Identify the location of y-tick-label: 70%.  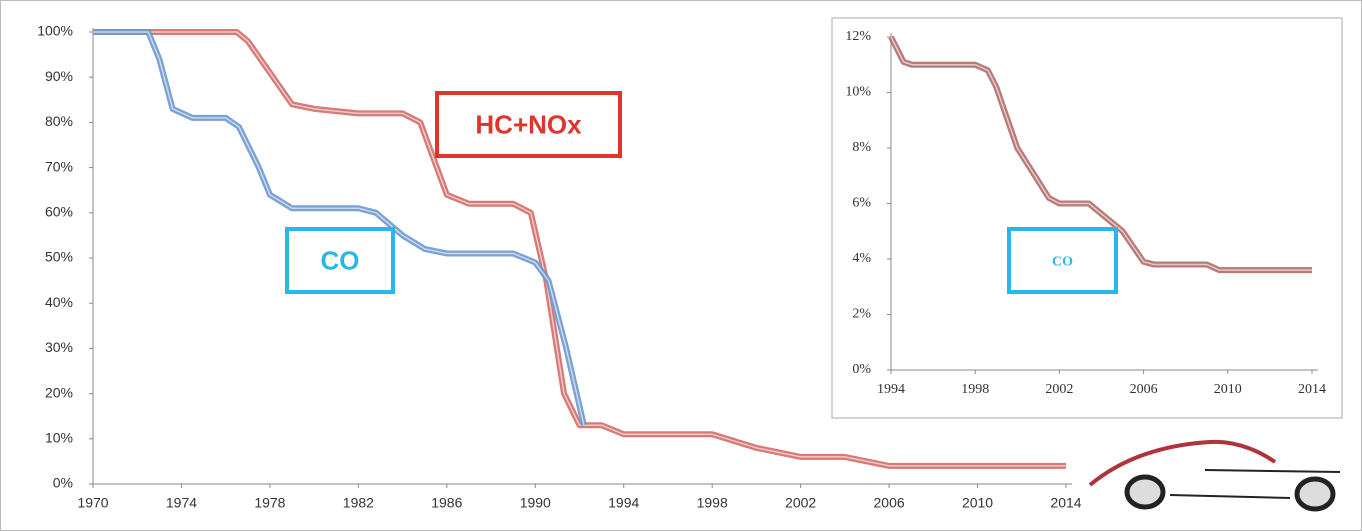
(59, 166).